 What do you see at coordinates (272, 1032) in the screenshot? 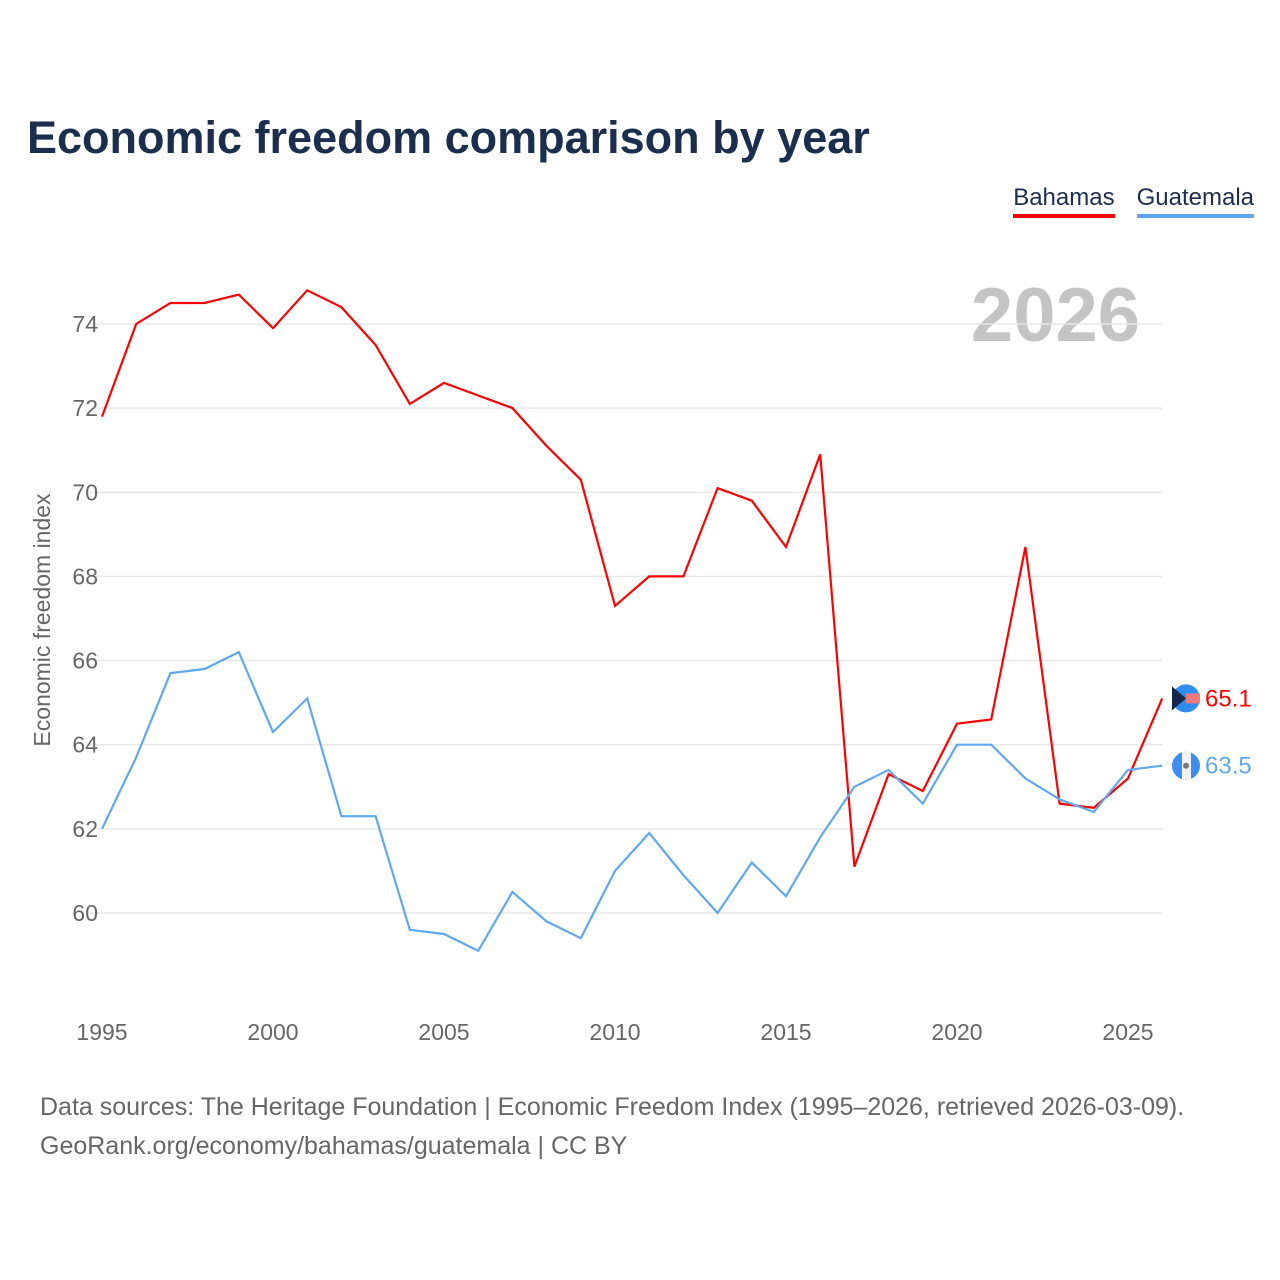
I see `x-tick-label: 2000` at bounding box center [272, 1032].